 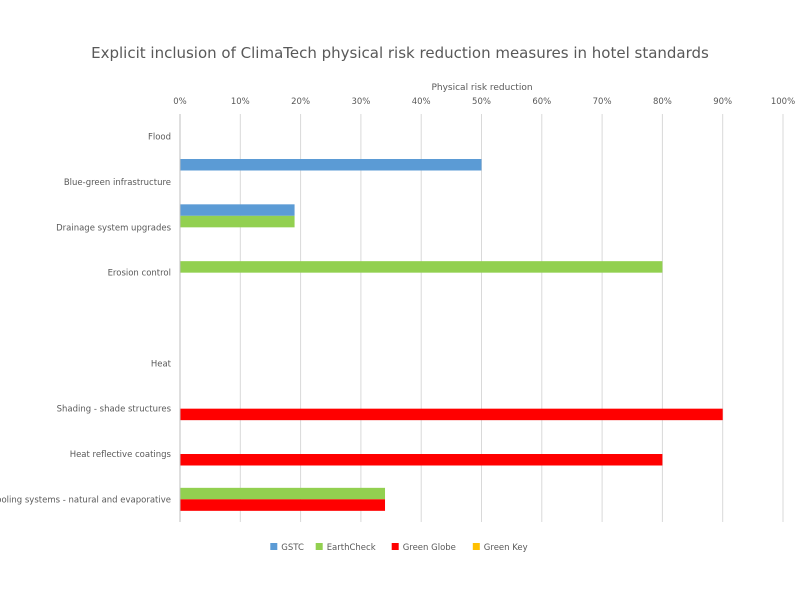 What do you see at coordinates (113, 228) in the screenshot?
I see `category-label: Drainage system upgrades` at bounding box center [113, 228].